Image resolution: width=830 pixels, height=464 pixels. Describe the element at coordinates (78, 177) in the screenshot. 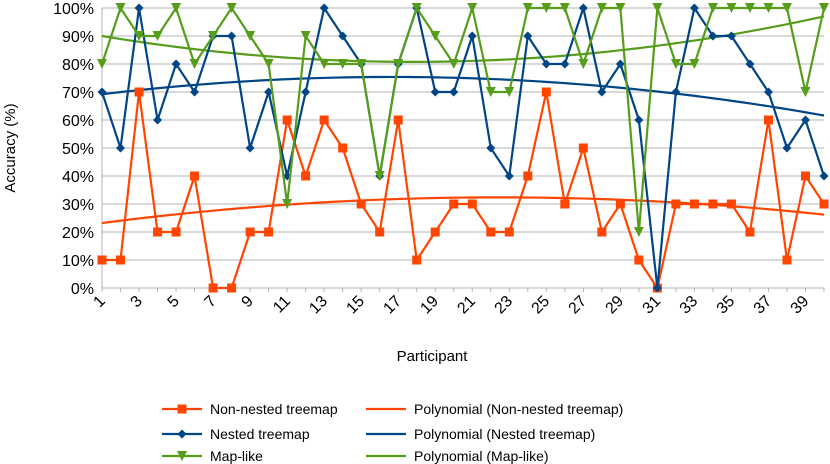

I see `y-tick-label: 40%` at that location.